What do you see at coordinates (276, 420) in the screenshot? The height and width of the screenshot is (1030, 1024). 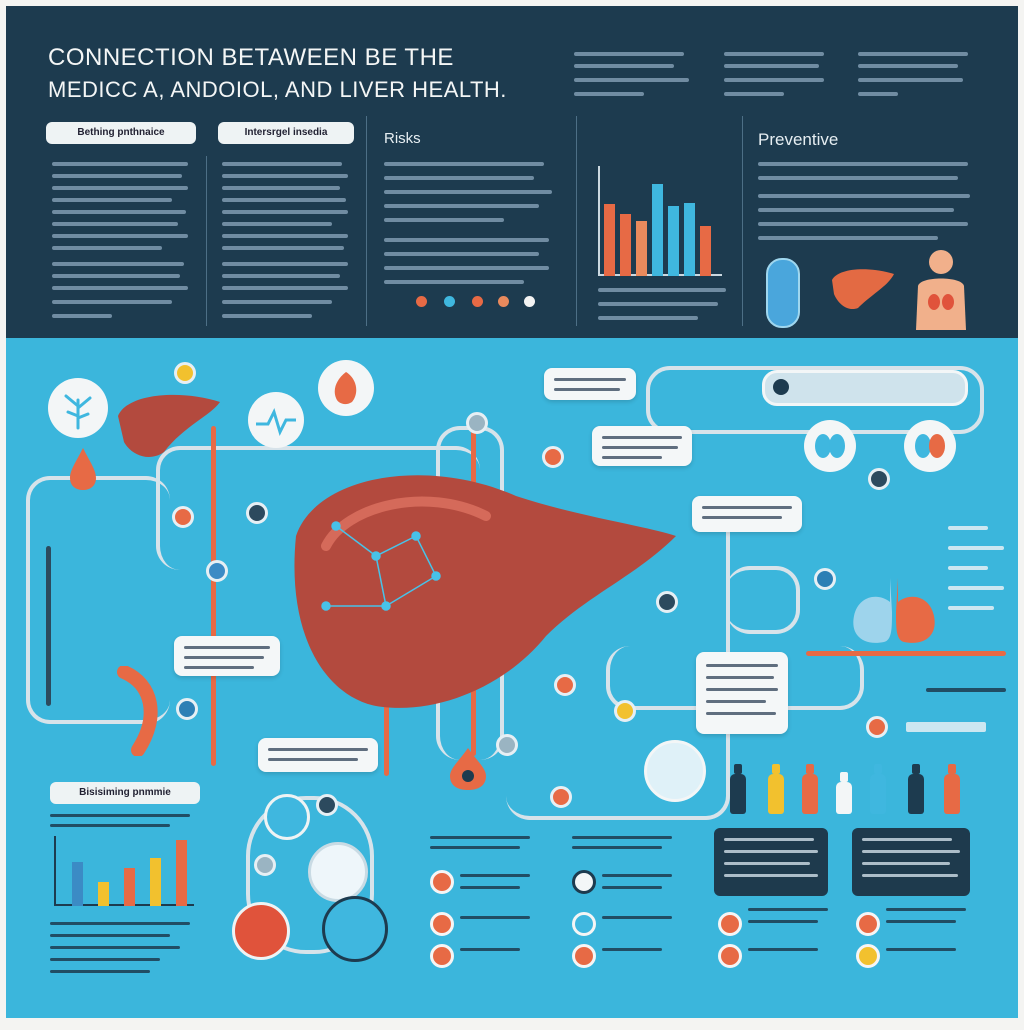 I see `heartbeat-icon` at bounding box center [276, 420].